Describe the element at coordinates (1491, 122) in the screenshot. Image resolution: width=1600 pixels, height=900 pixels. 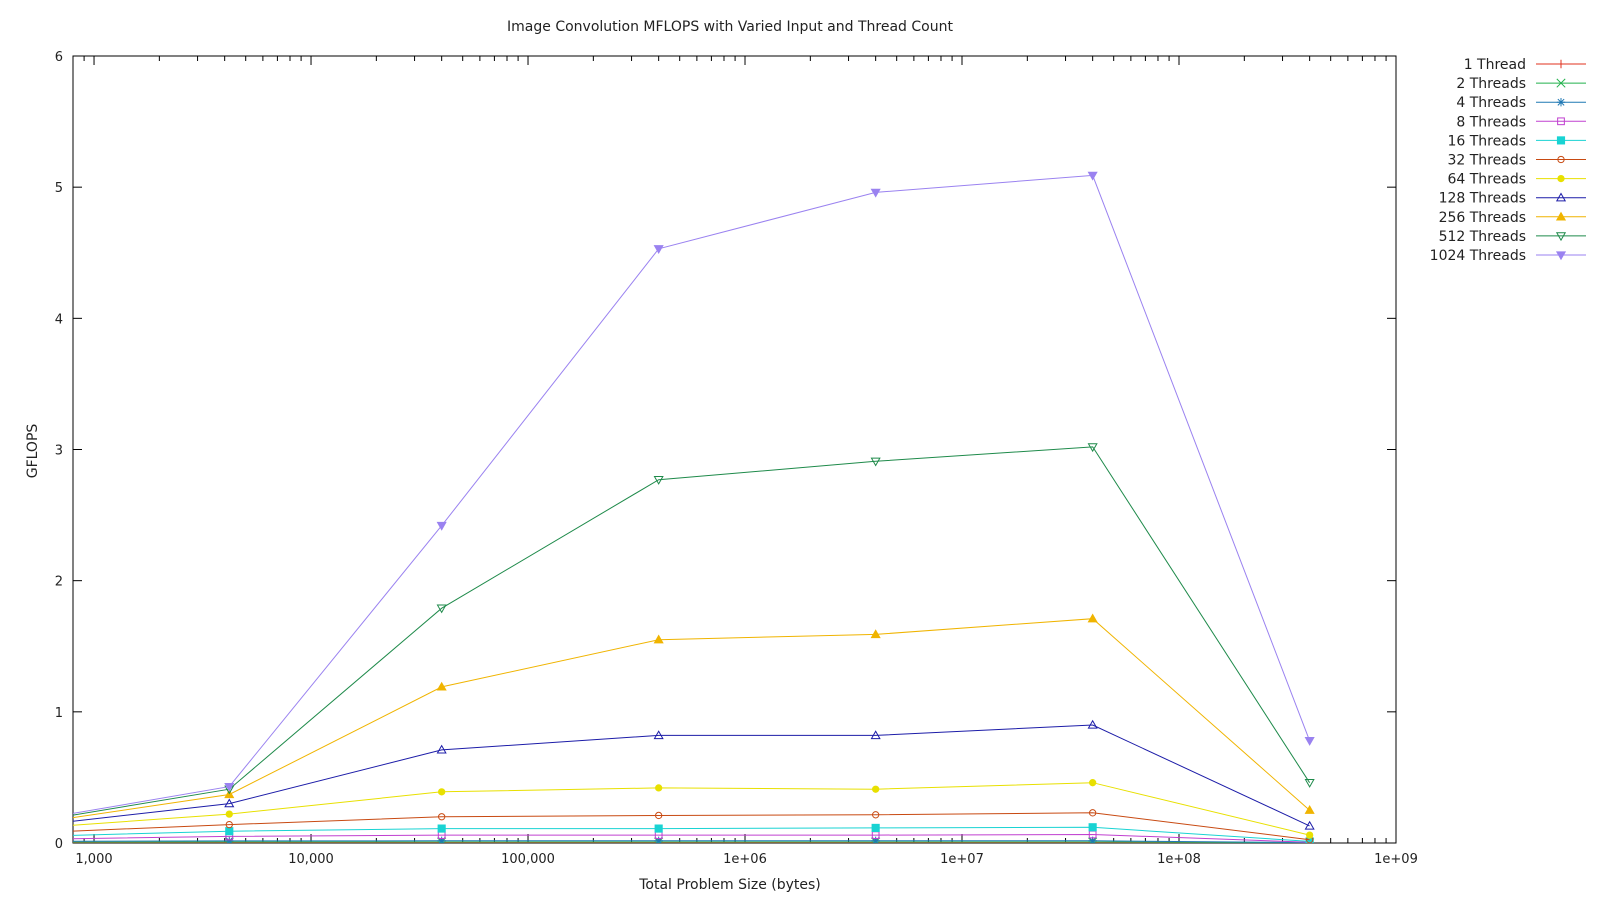
I see `legend-label: 8 Threads` at that location.